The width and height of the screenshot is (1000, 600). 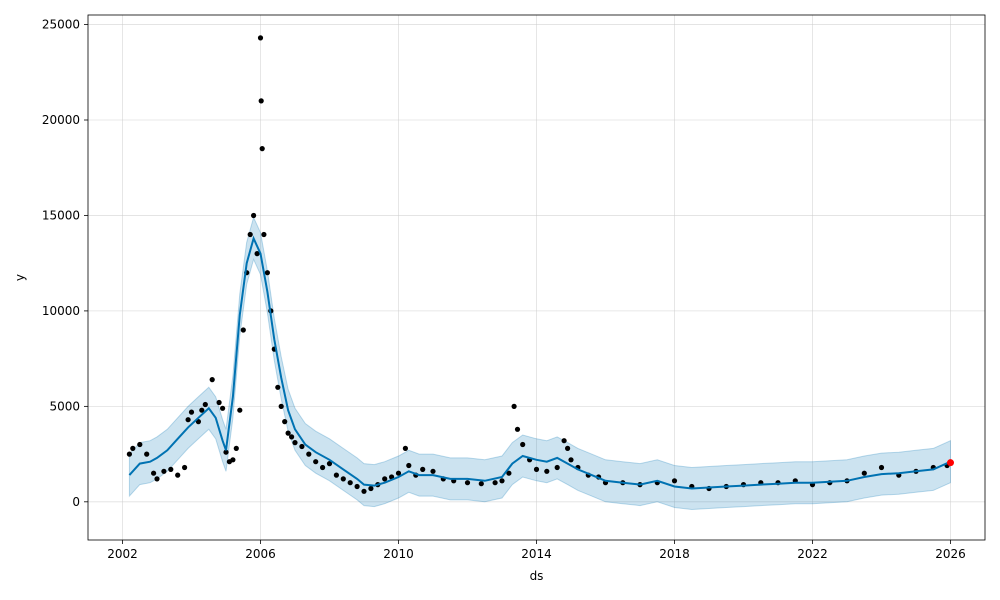 What do you see at coordinates (950, 463) in the screenshot?
I see `latest-observation-point` at bounding box center [950, 463].